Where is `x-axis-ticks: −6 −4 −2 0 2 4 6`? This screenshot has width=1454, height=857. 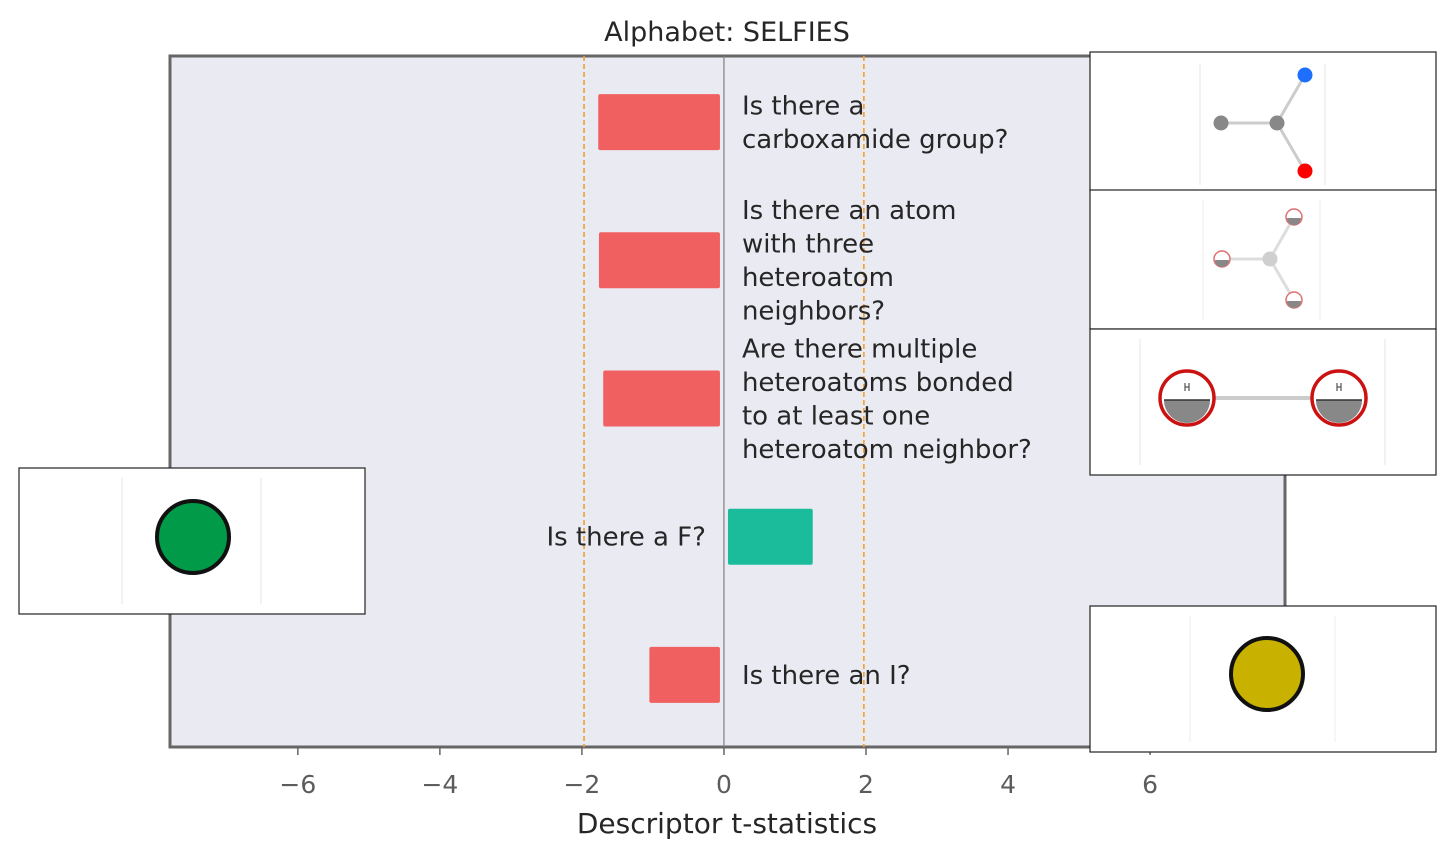
x-axis-ticks: −6 −4 −2 0 2 4 6 is located at coordinates (718, 773).